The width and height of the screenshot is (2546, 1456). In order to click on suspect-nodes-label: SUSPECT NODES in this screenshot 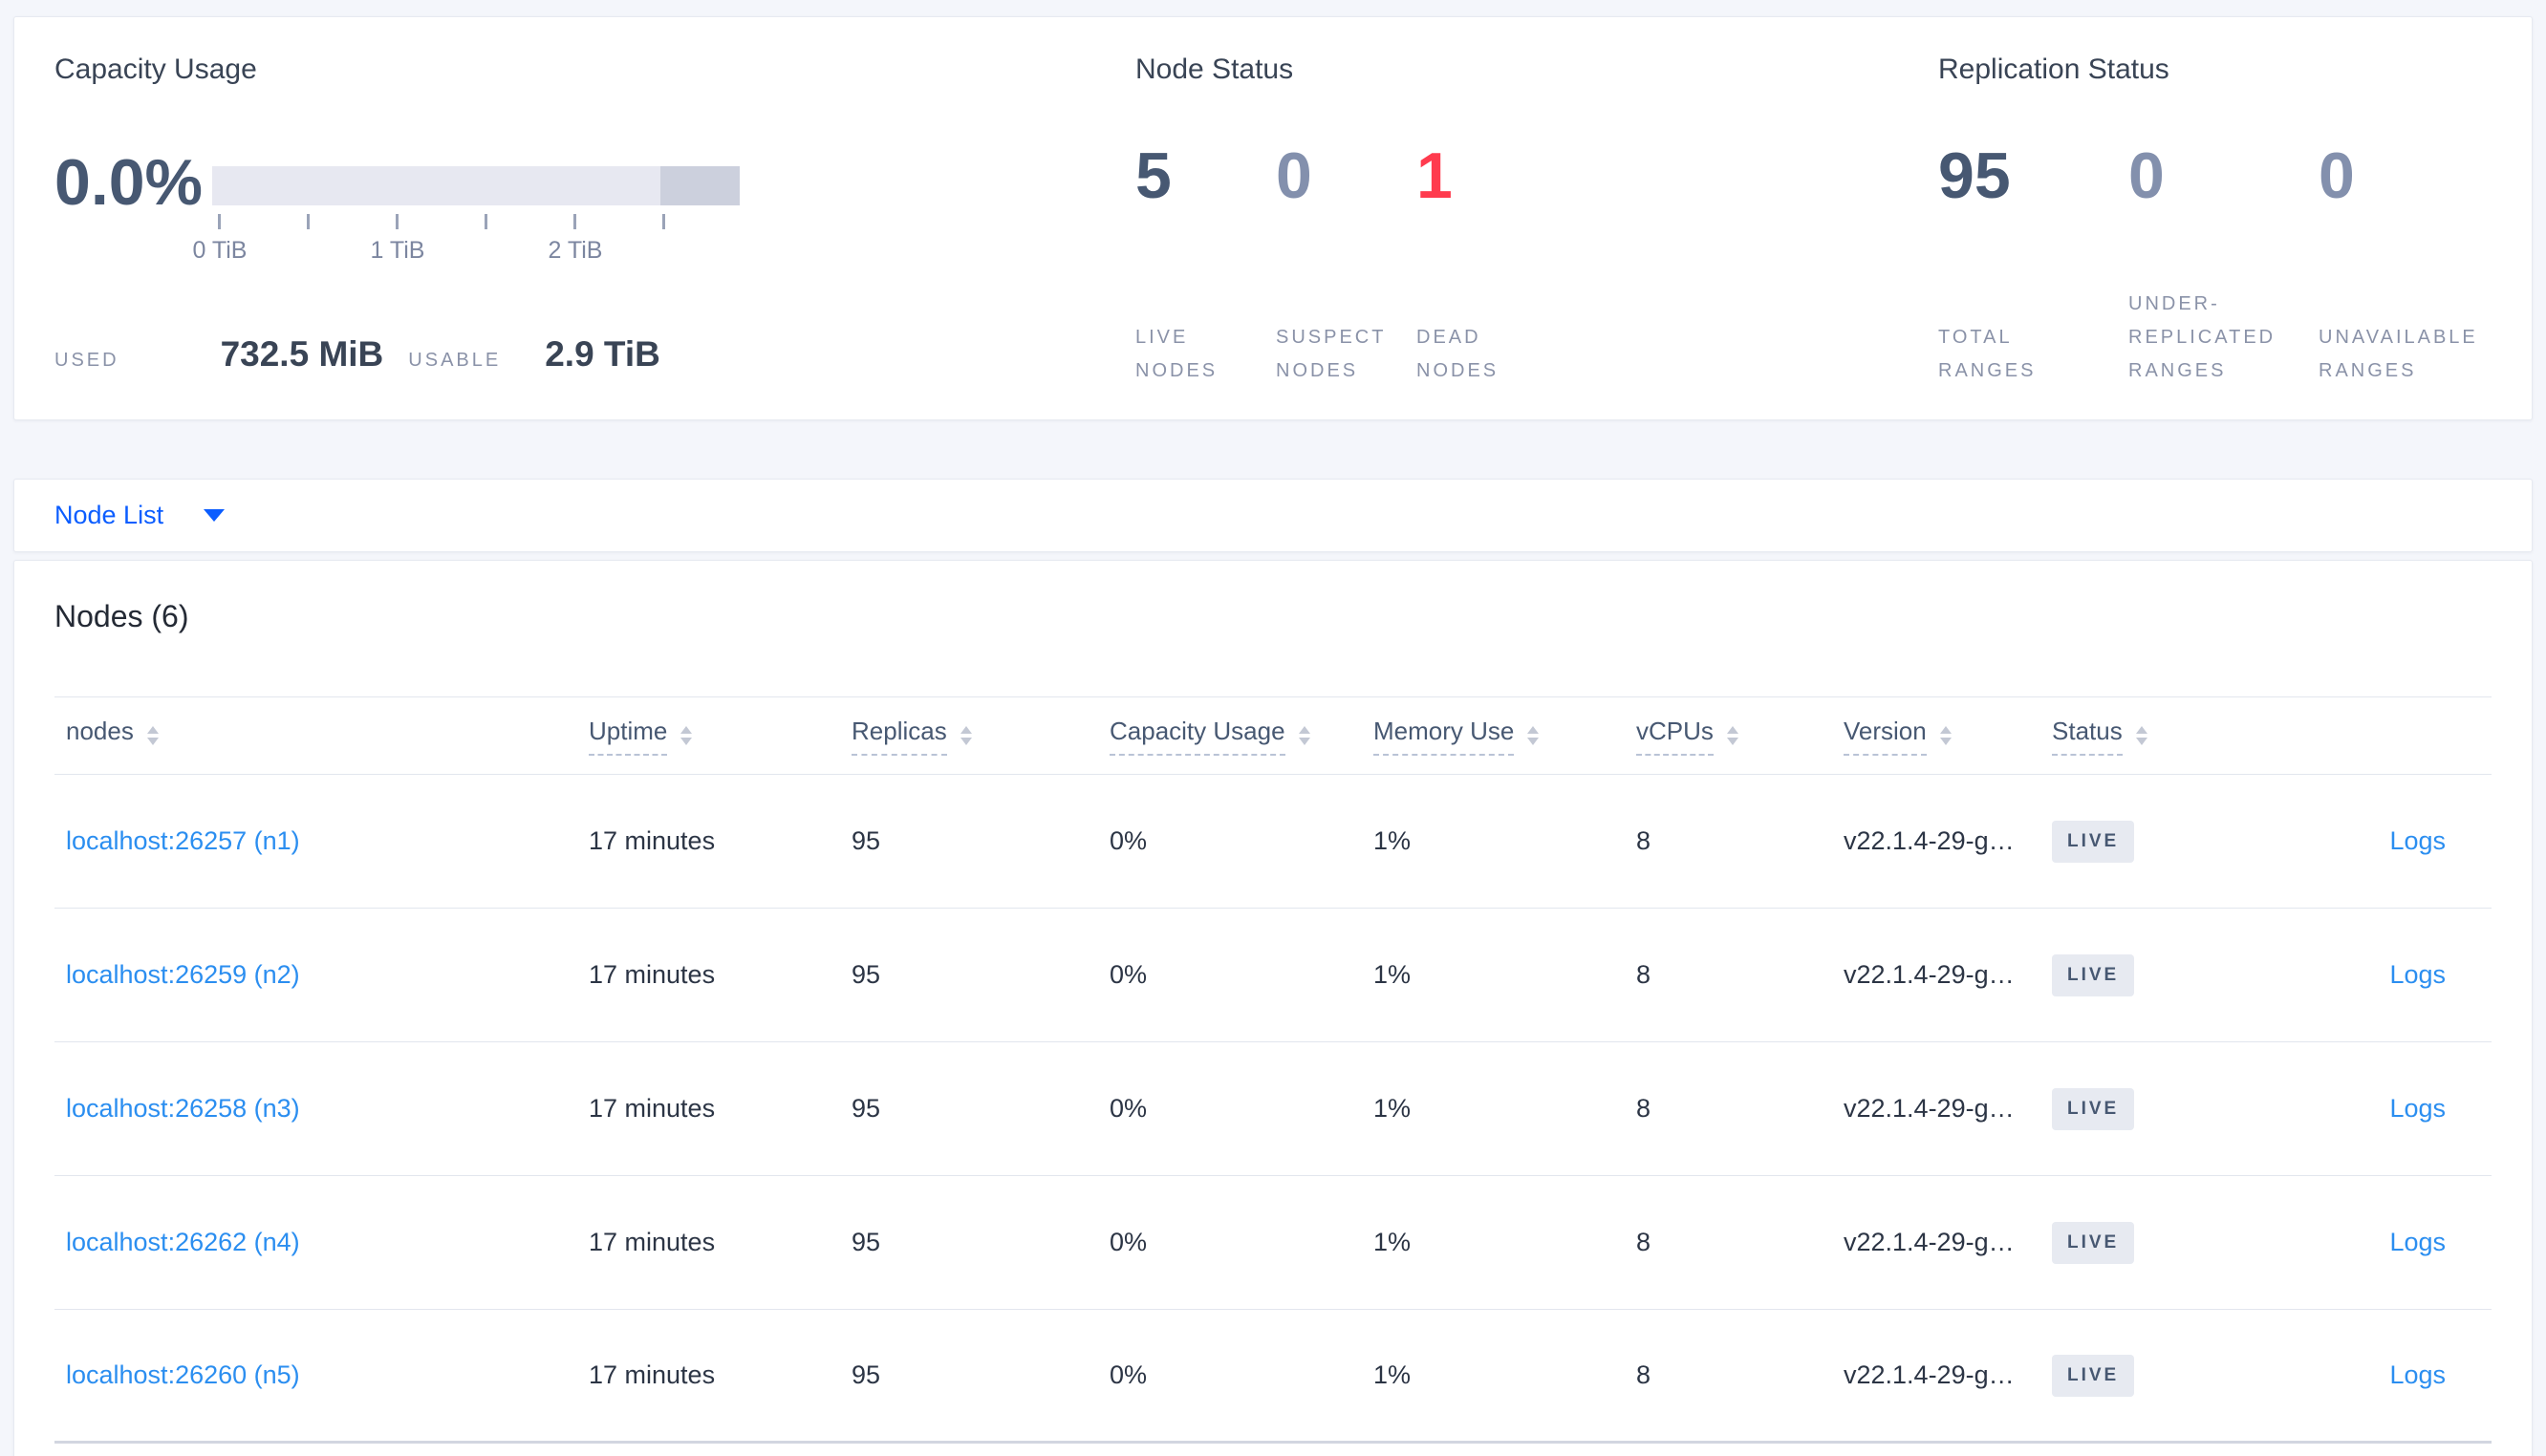, I will do `click(1331, 354)`.